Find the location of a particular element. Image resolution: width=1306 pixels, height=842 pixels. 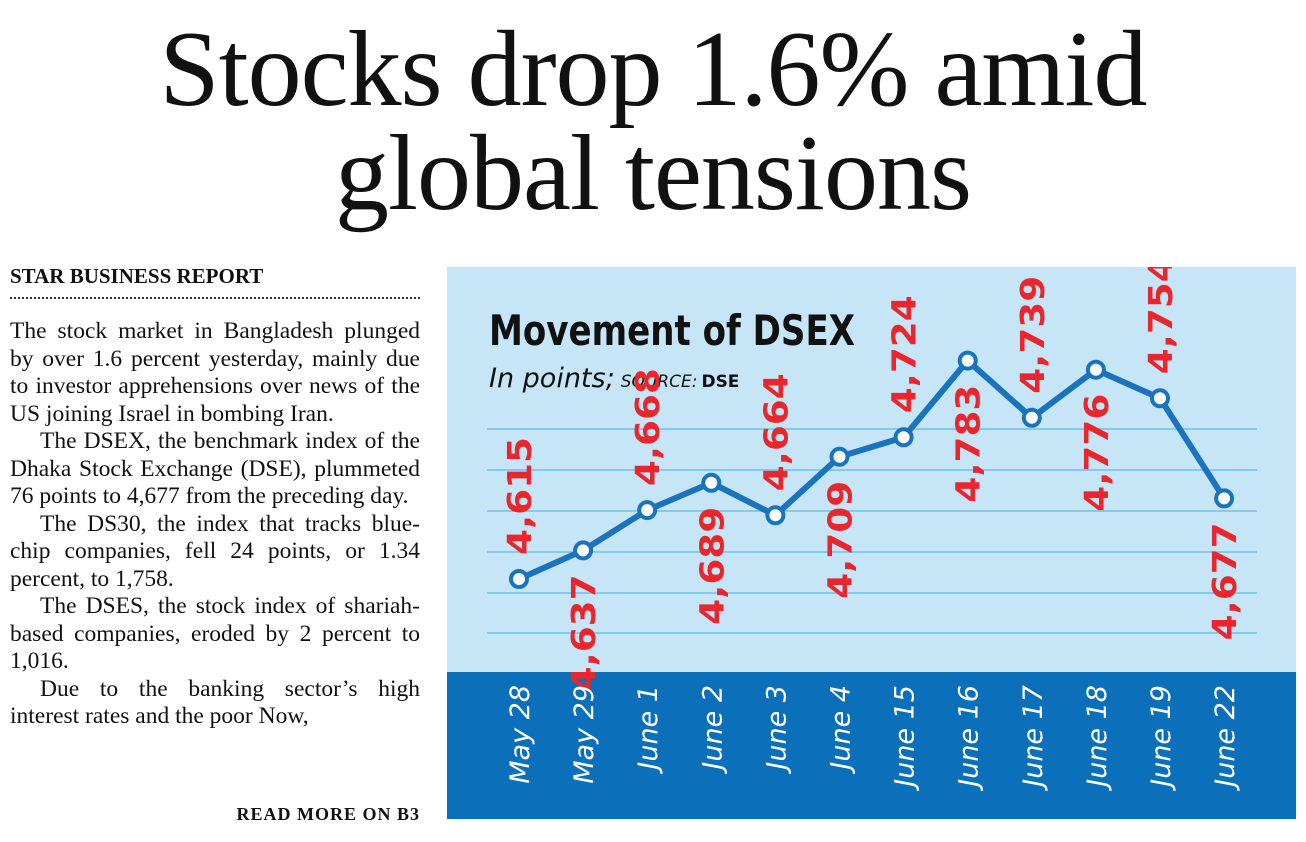

dsex-series-line is located at coordinates (872, 469).